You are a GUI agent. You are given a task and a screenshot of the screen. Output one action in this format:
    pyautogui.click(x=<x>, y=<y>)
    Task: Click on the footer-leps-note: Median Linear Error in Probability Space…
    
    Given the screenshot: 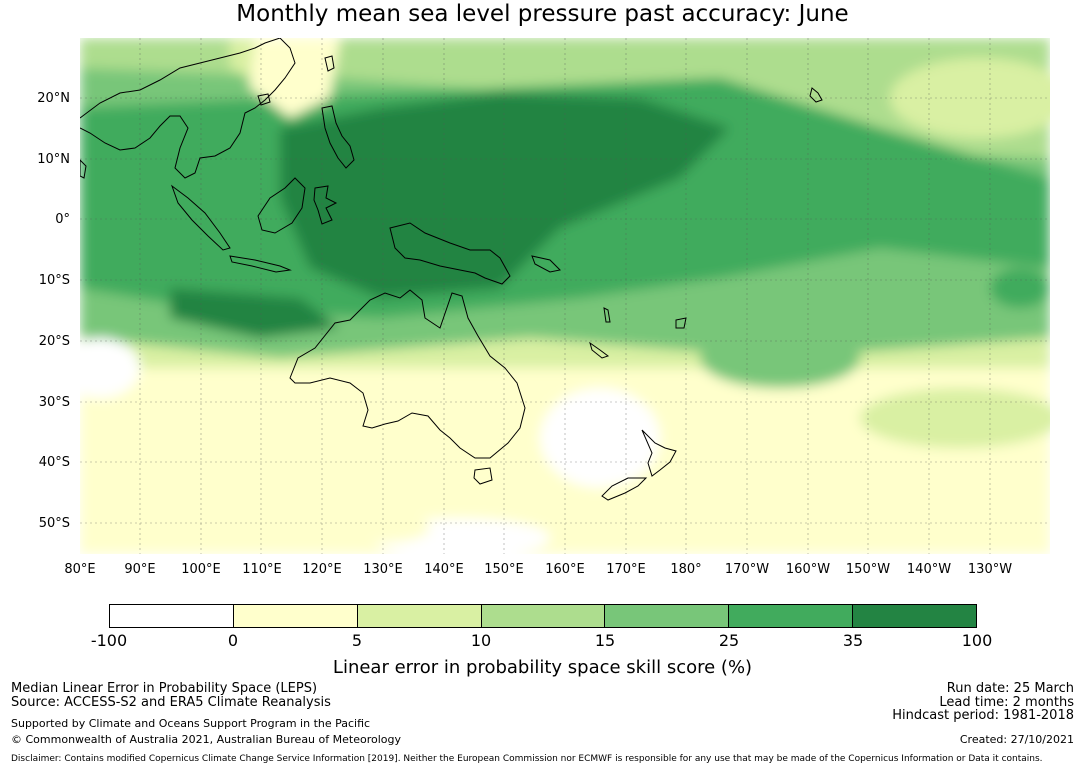 What is the action you would take?
    pyautogui.click(x=164, y=688)
    